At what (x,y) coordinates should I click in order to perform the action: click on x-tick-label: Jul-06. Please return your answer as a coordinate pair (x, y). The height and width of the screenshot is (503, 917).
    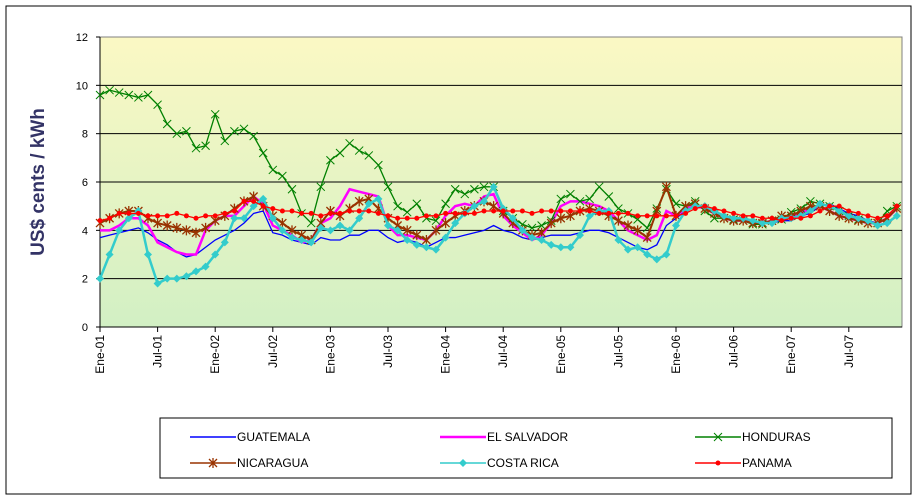
    Looking at the image, I should click on (734, 351).